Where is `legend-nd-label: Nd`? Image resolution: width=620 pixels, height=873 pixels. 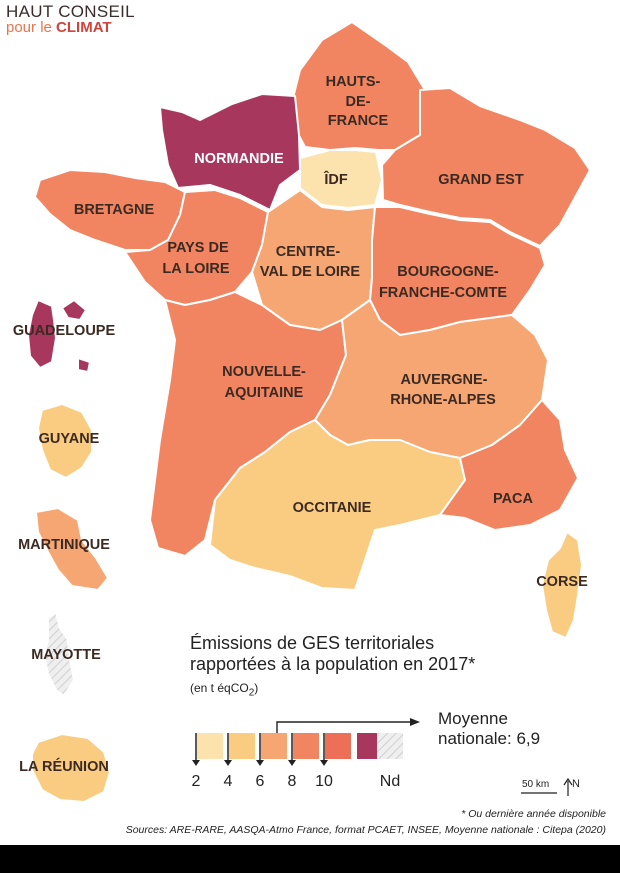
legend-nd-label: Nd is located at coordinates (390, 781).